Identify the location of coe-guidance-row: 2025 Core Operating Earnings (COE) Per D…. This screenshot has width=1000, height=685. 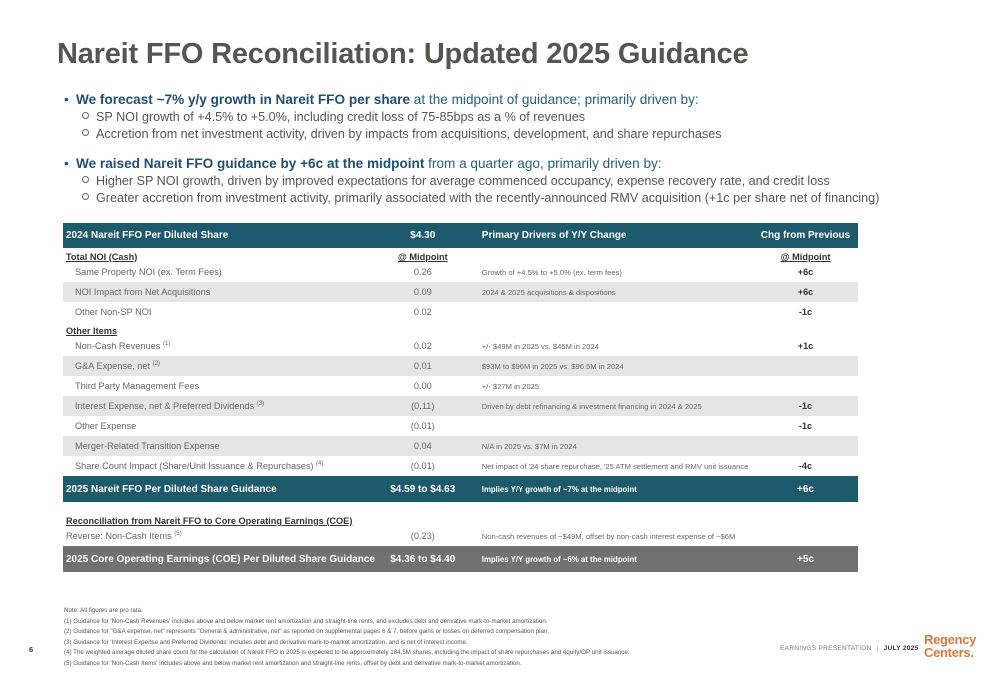
(460, 559).